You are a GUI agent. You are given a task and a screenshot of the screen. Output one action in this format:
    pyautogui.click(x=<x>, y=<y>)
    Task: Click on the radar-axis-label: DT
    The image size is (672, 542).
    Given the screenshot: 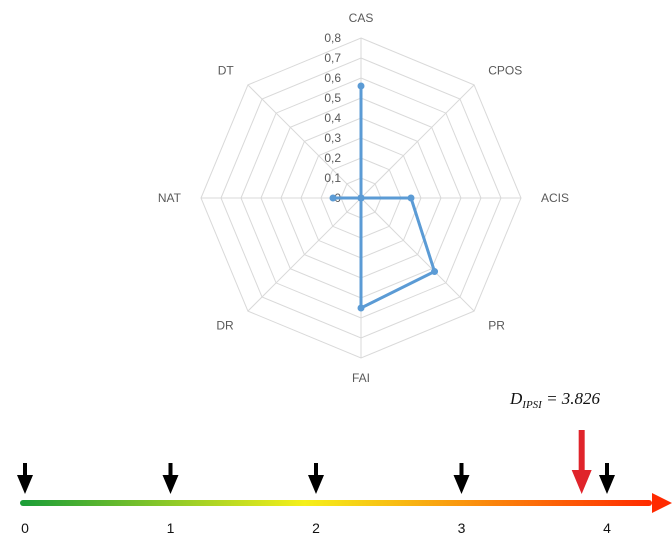 What is the action you would take?
    pyautogui.click(x=226, y=71)
    